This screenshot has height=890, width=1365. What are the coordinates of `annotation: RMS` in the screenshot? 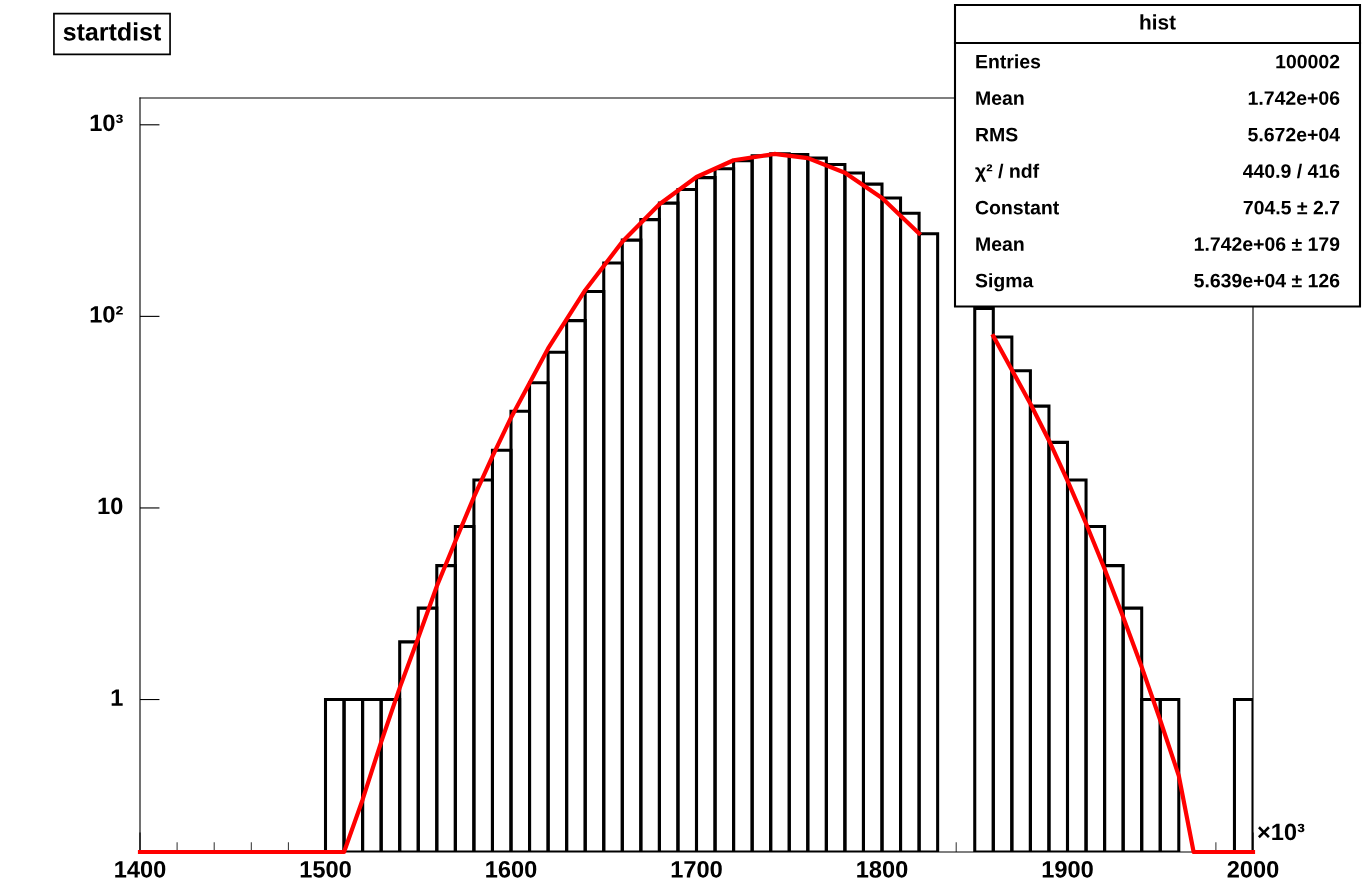 It's located at (997, 134).